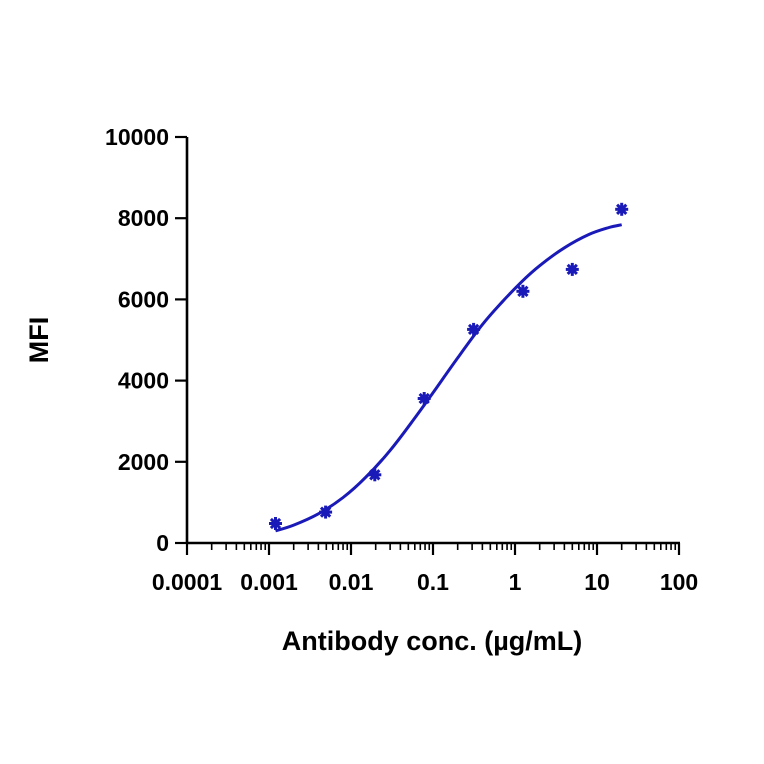 The height and width of the screenshot is (764, 764). I want to click on x-tick-label: 1, so click(515, 582).